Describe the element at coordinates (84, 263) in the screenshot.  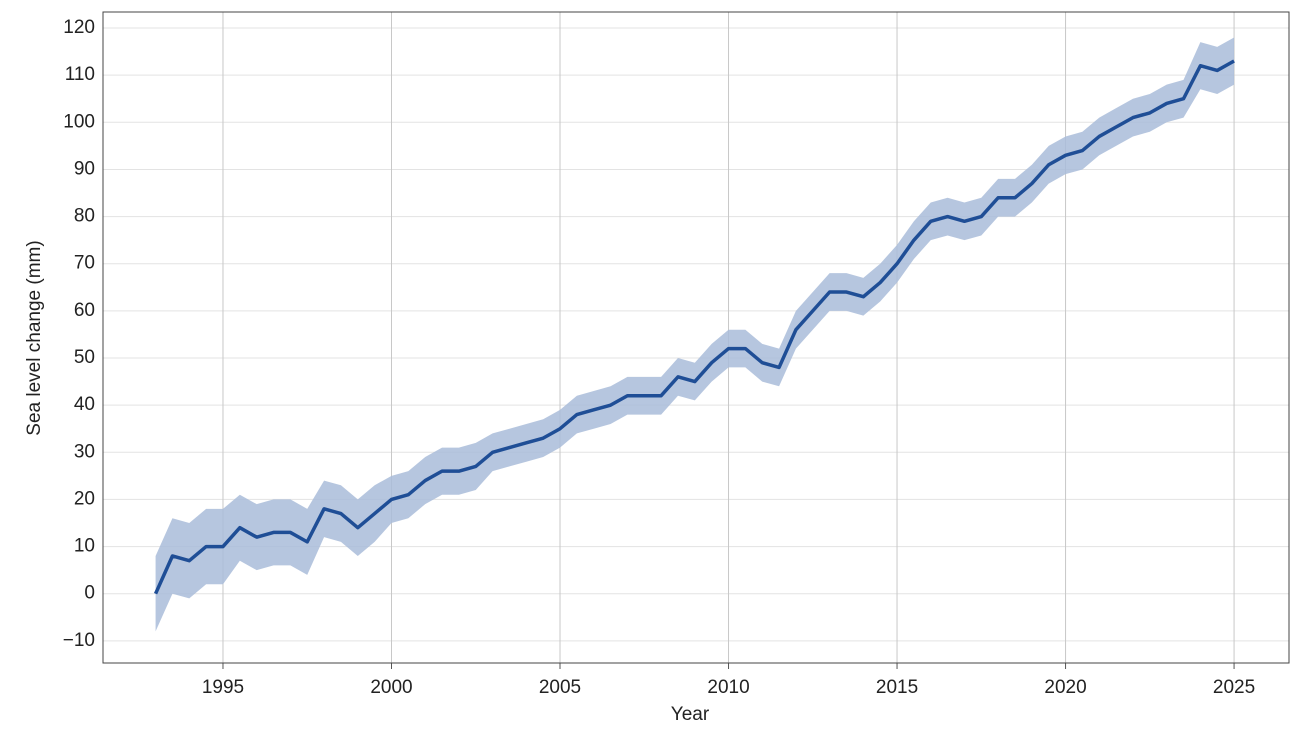
I see `y-tick-label: 70` at that location.